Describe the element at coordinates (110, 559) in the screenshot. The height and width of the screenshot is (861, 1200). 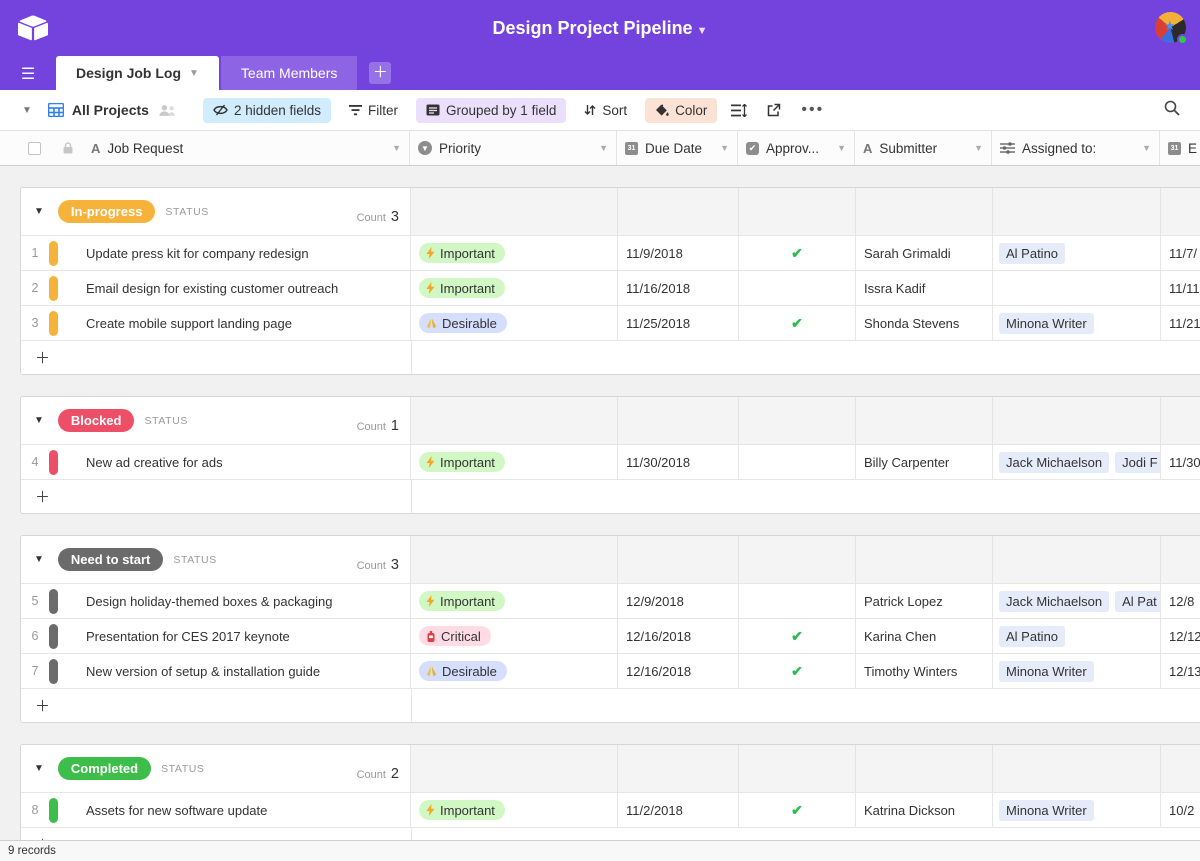
I see `group-status-pill: Need to start` at that location.